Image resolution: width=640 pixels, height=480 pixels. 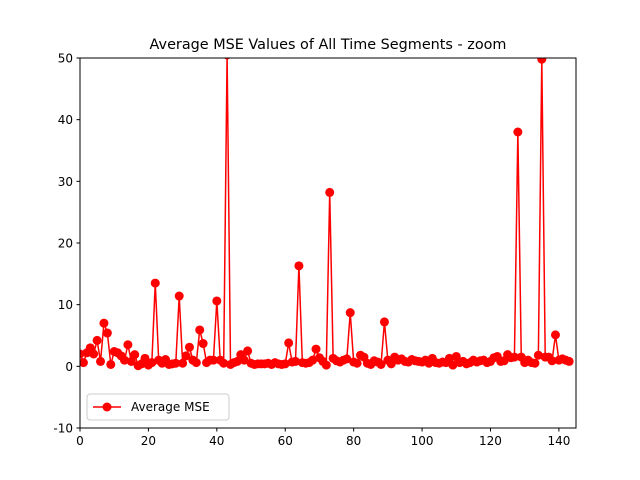 What do you see at coordinates (422, 441) in the screenshot?
I see `x-tick-label: 100` at bounding box center [422, 441].